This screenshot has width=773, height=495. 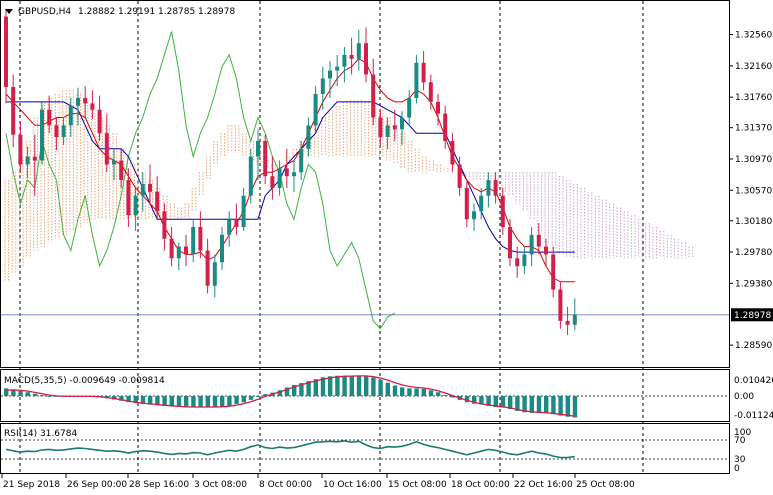 I want to click on ohlc-close: 1.28978, so click(x=216, y=12).